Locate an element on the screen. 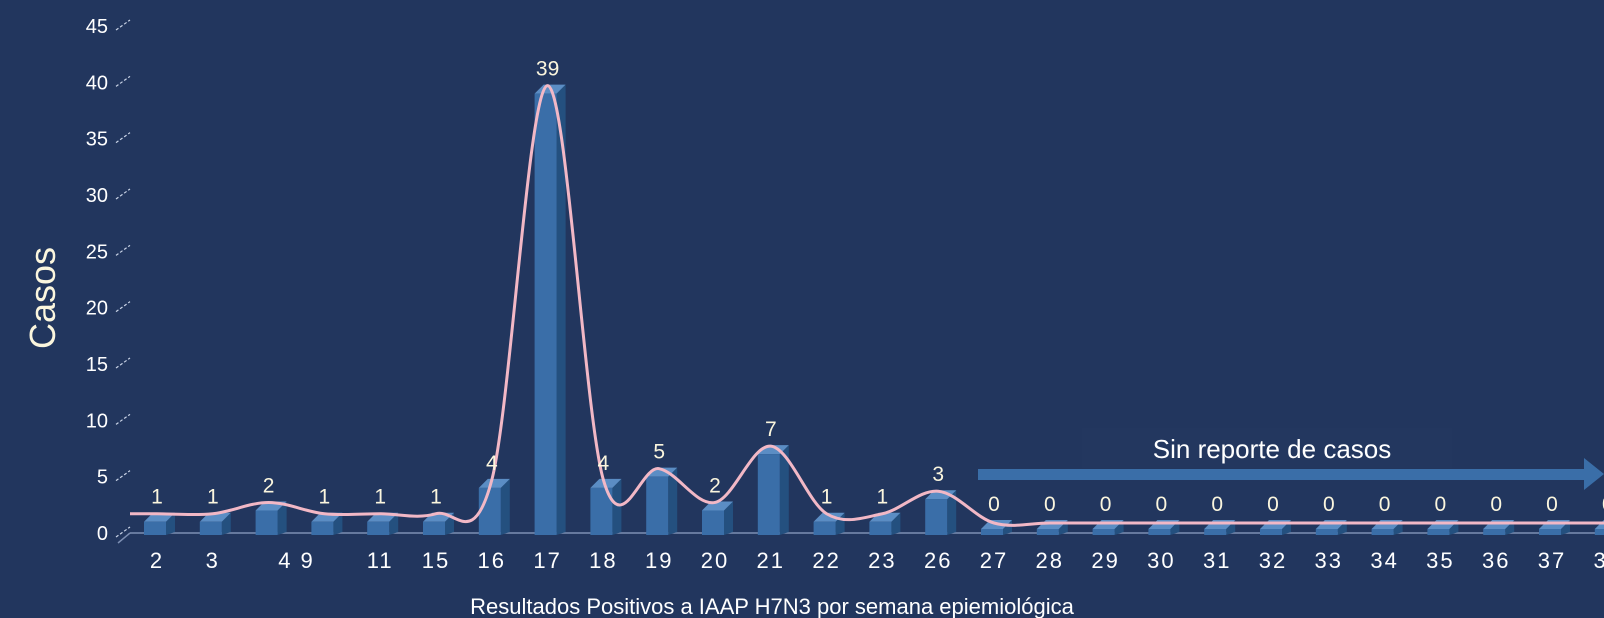  x-tick-label: 19 is located at coordinates (659, 560).